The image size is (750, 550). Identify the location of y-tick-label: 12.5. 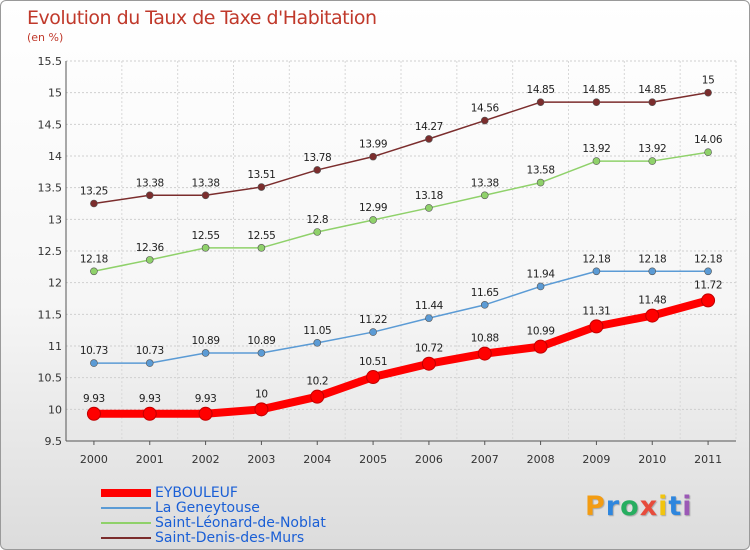
(50, 251).